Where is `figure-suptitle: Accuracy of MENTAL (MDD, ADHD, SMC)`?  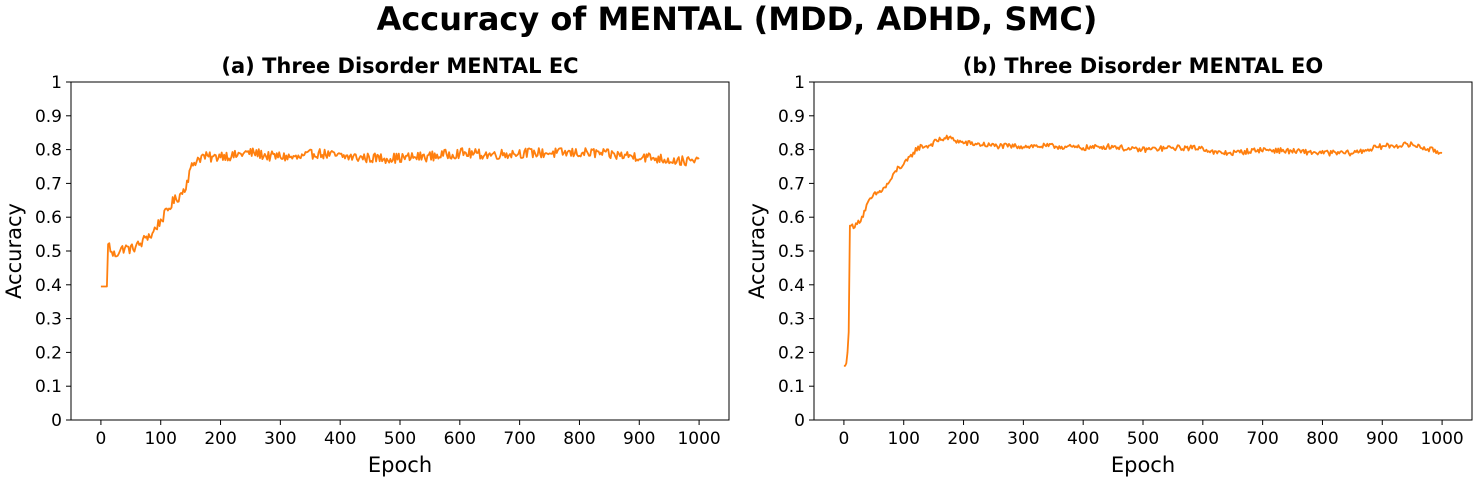 figure-suptitle: Accuracy of MENTAL (MDD, ADHD, SMC) is located at coordinates (737, 19).